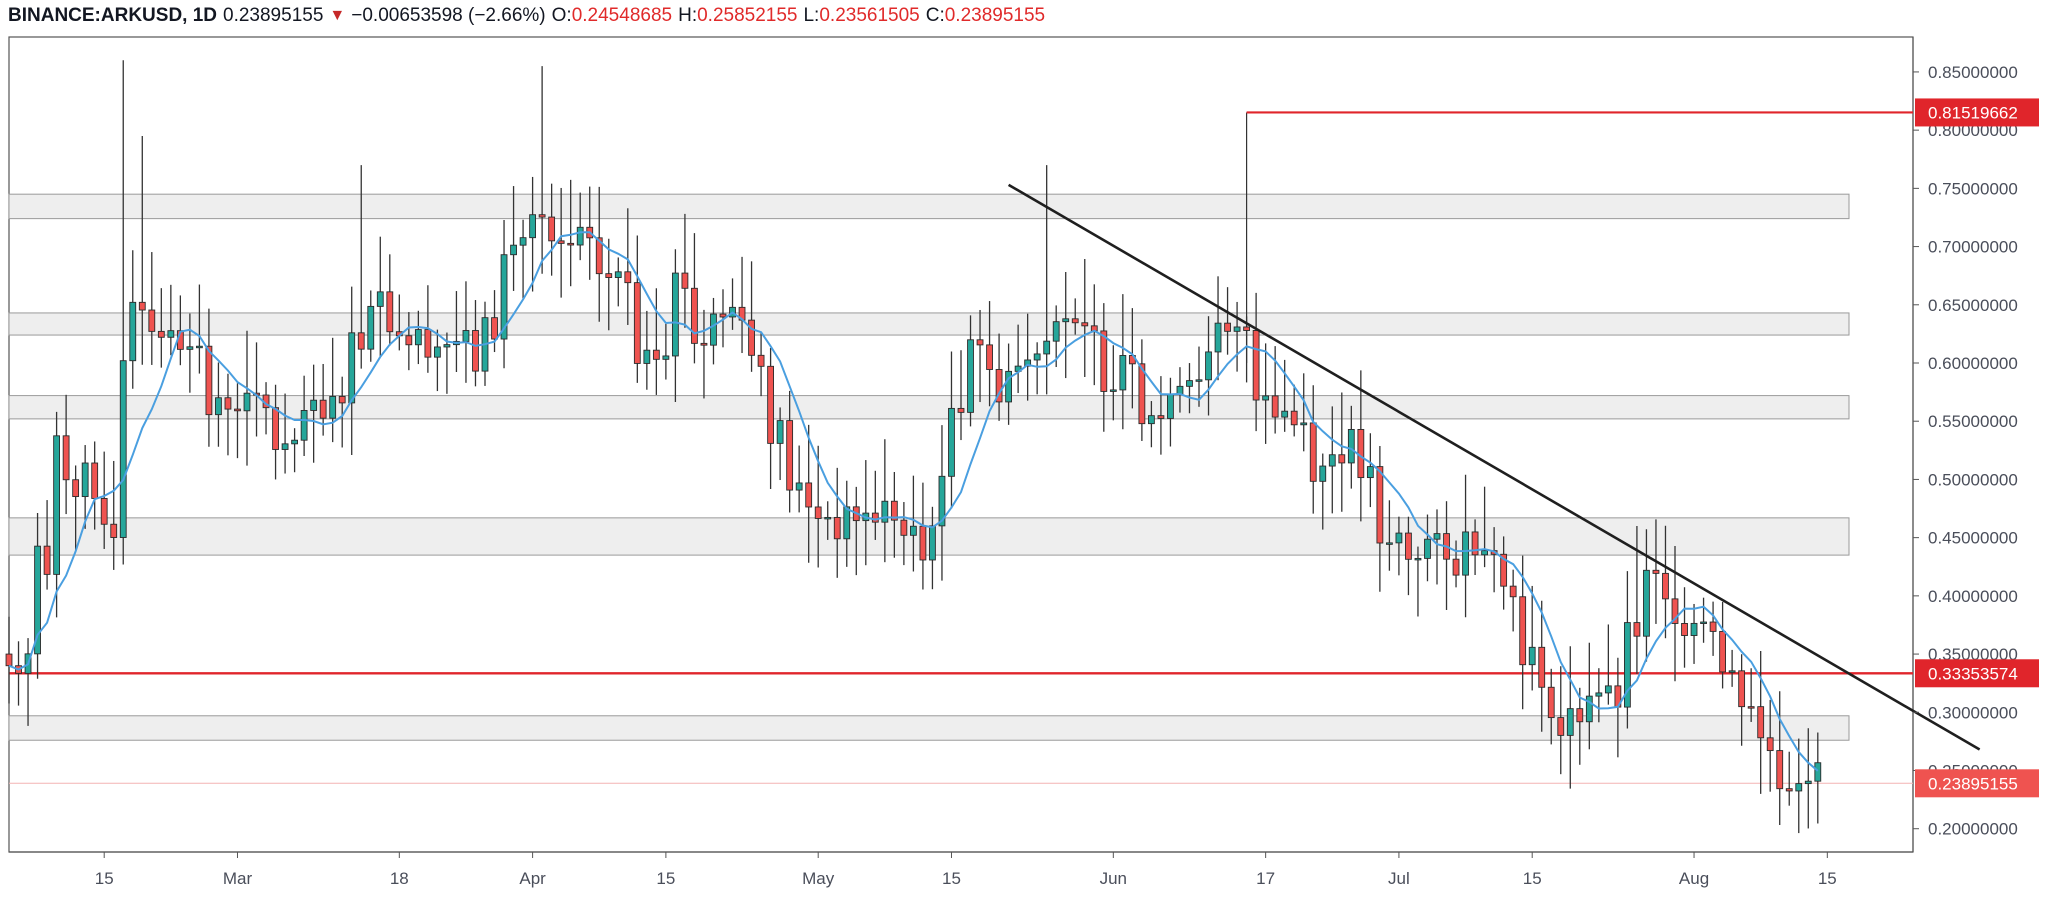  What do you see at coordinates (1973, 72) in the screenshot?
I see `price-tick-label: 0.85000000` at bounding box center [1973, 72].